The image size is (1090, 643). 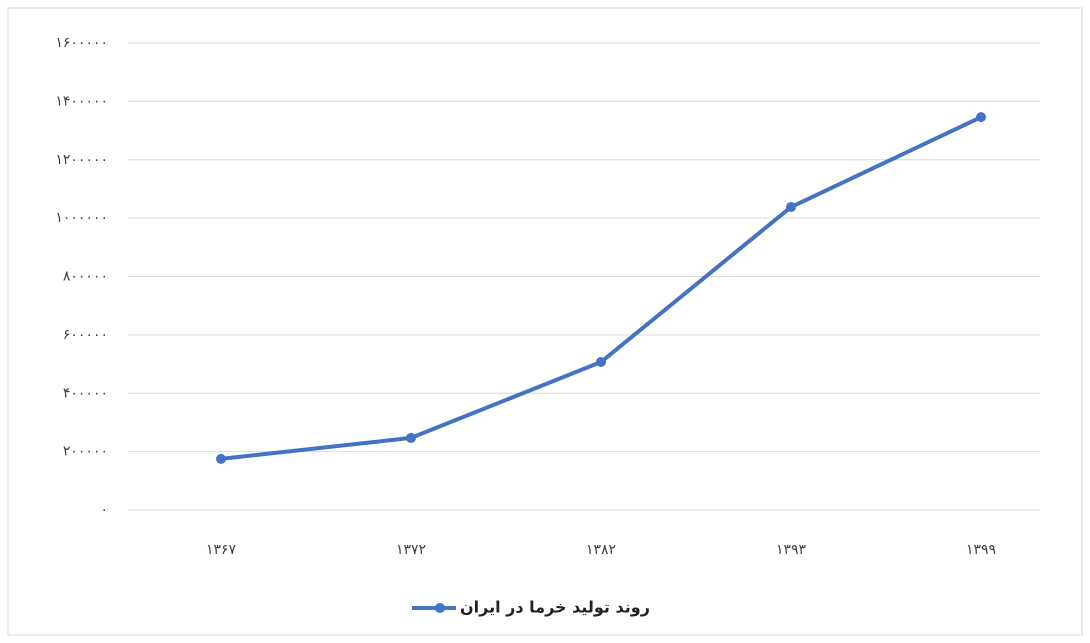 I want to click on y-tick-label: ۴۰۰۰۰۰, so click(x=85, y=393).